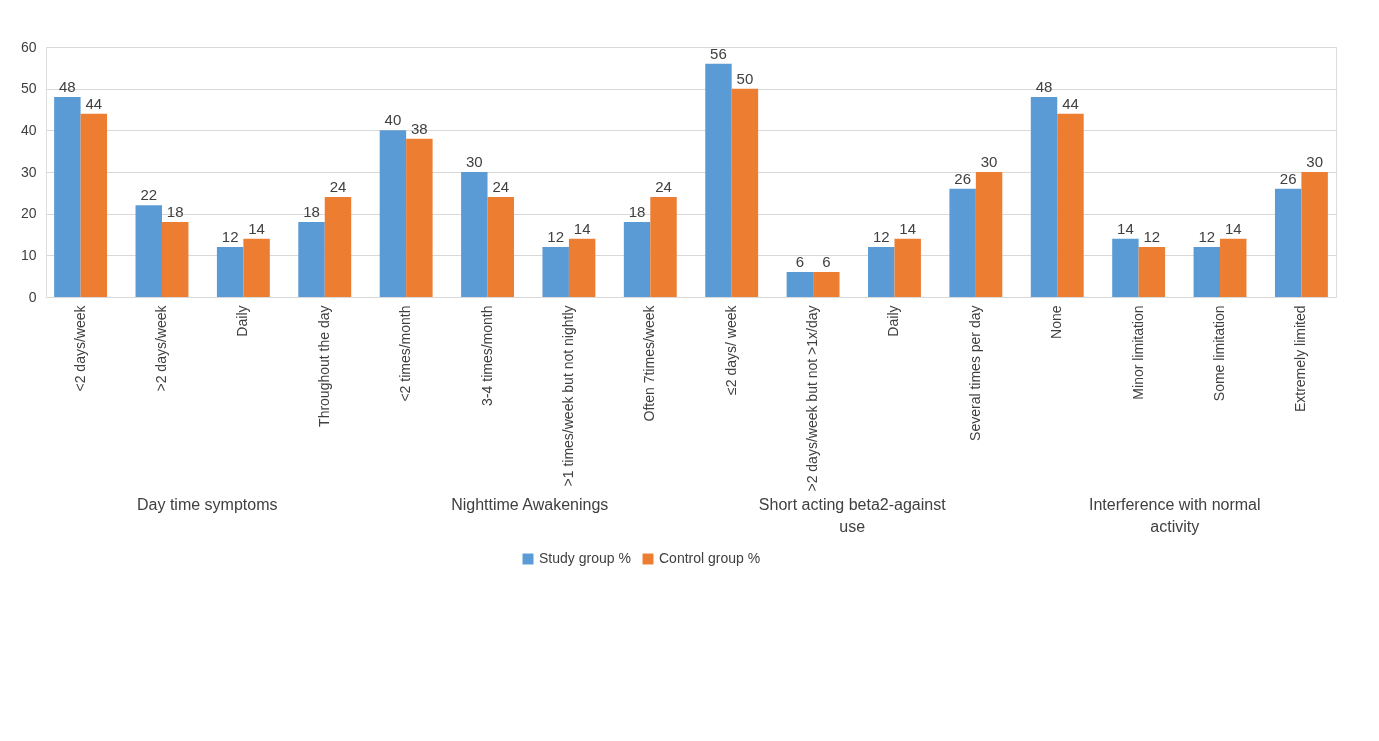  Describe the element at coordinates (28, 88) in the screenshot. I see `y-tick-label: 50` at that location.